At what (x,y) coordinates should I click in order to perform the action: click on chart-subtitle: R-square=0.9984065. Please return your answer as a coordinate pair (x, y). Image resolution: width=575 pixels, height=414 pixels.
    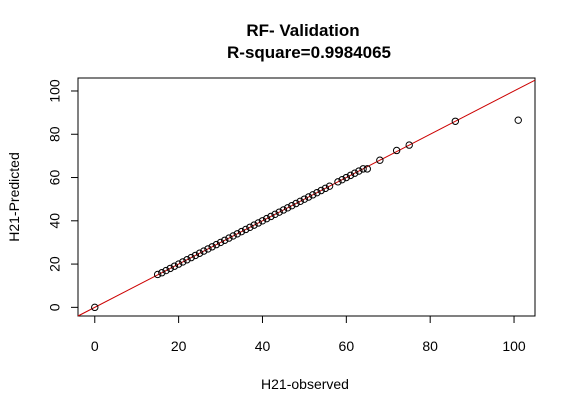
    Looking at the image, I should click on (309, 52).